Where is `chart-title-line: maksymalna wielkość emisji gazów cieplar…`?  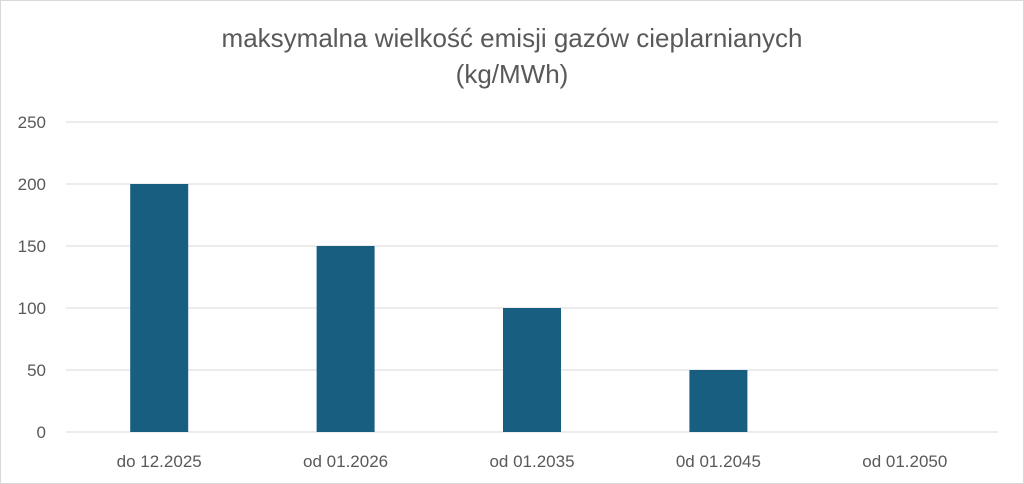
chart-title-line: maksymalna wielkość emisji gazów cieplar… is located at coordinates (512, 38).